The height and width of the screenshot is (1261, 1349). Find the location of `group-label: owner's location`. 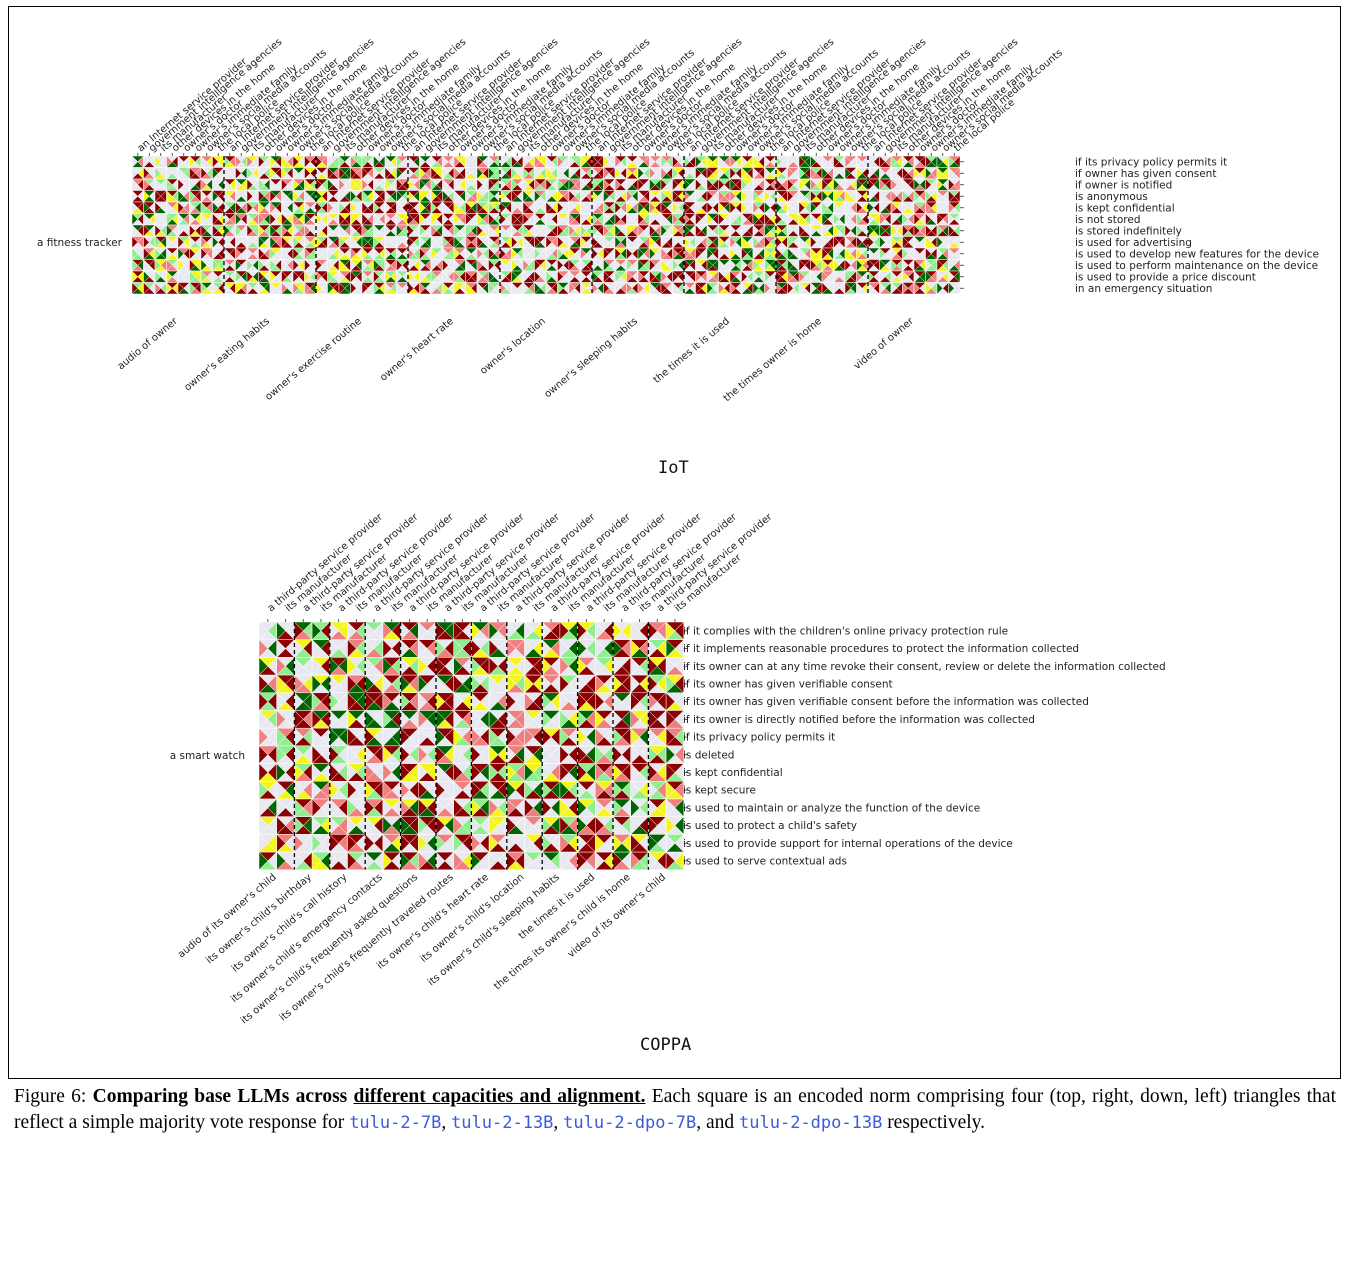

group-label: owner's location is located at coordinates (513, 346).